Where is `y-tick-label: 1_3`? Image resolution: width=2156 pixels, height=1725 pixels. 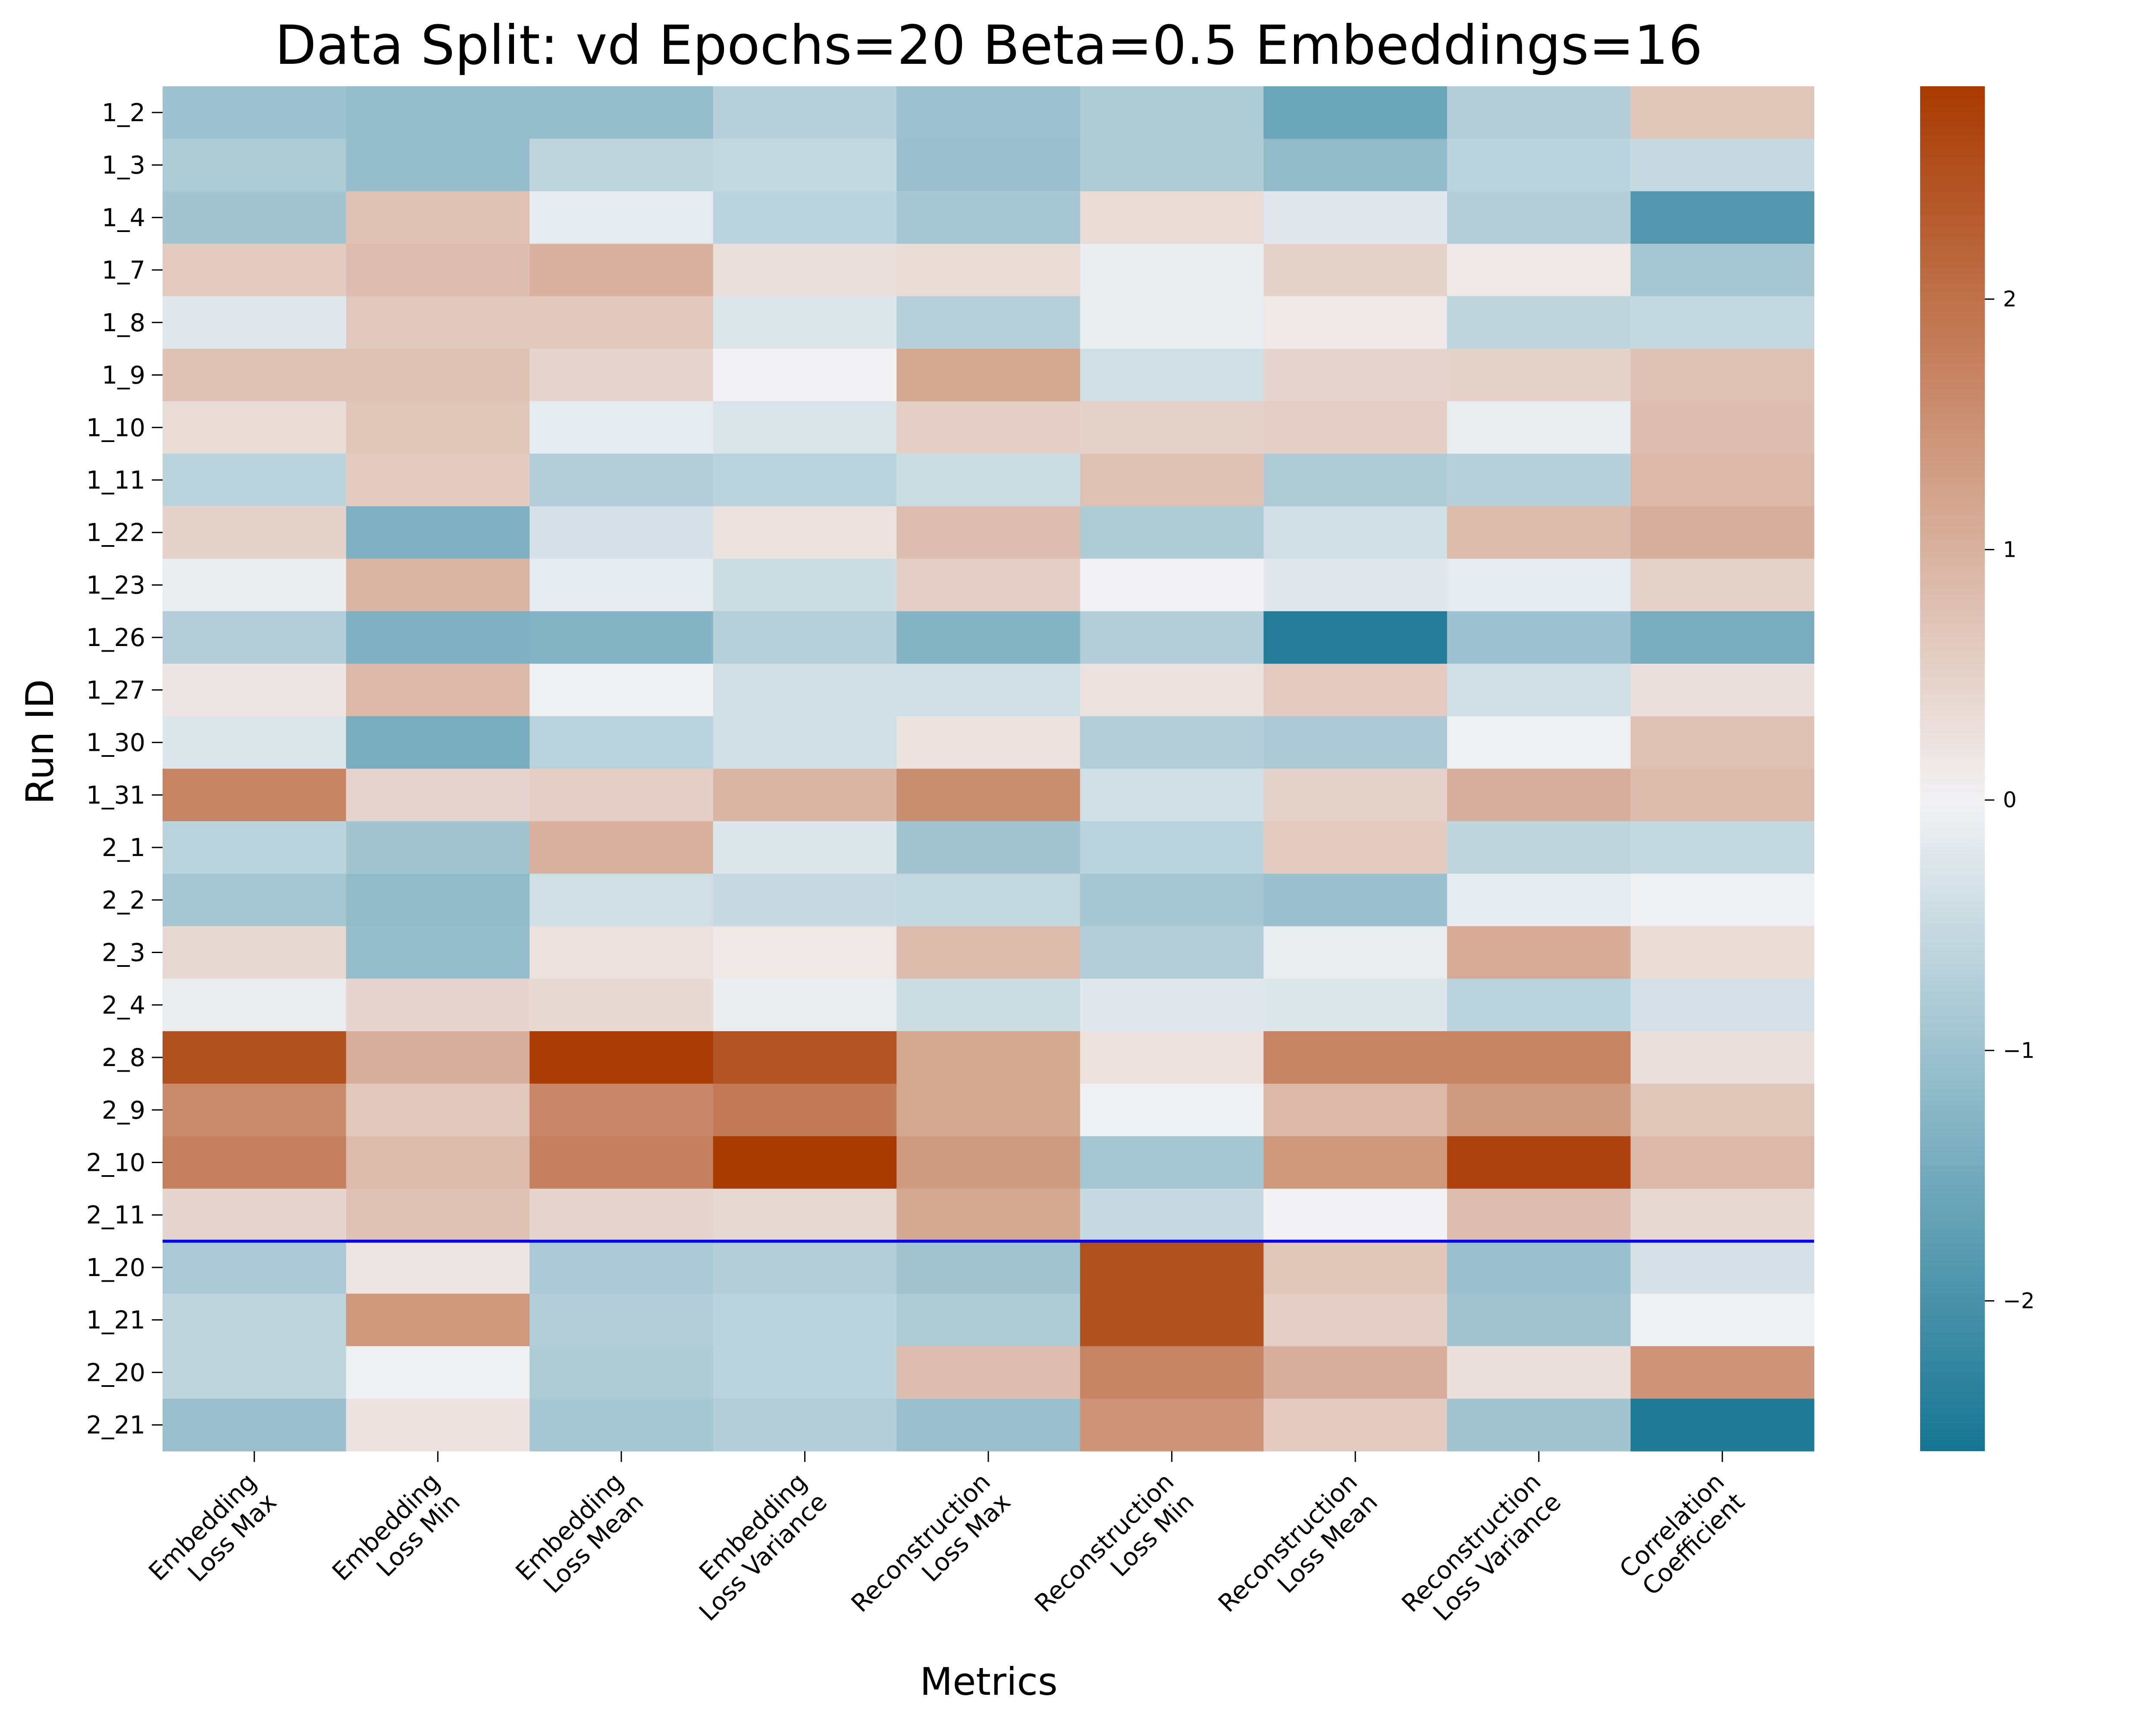 y-tick-label: 1_3 is located at coordinates (123, 165).